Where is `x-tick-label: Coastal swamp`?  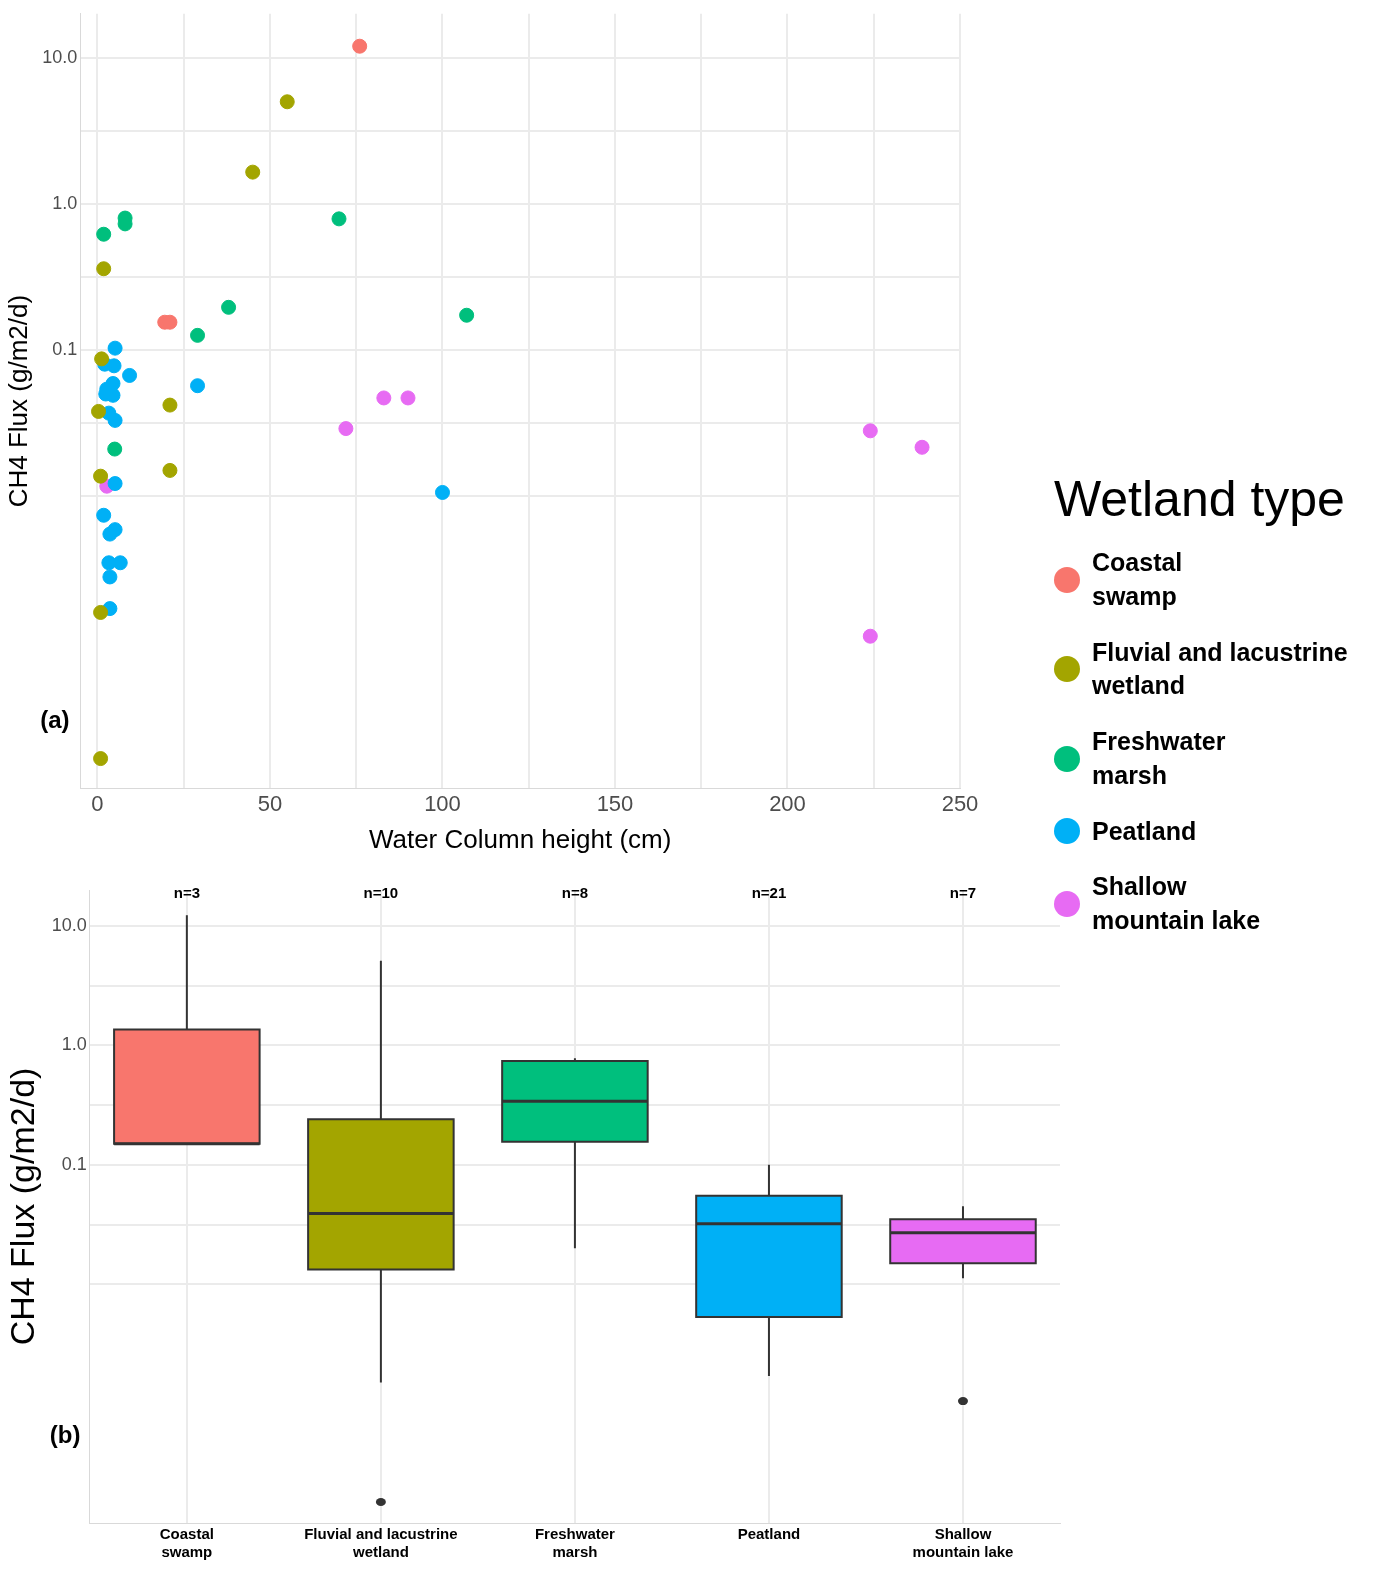 x-tick-label: Coastal swamp is located at coordinates (186, 1543).